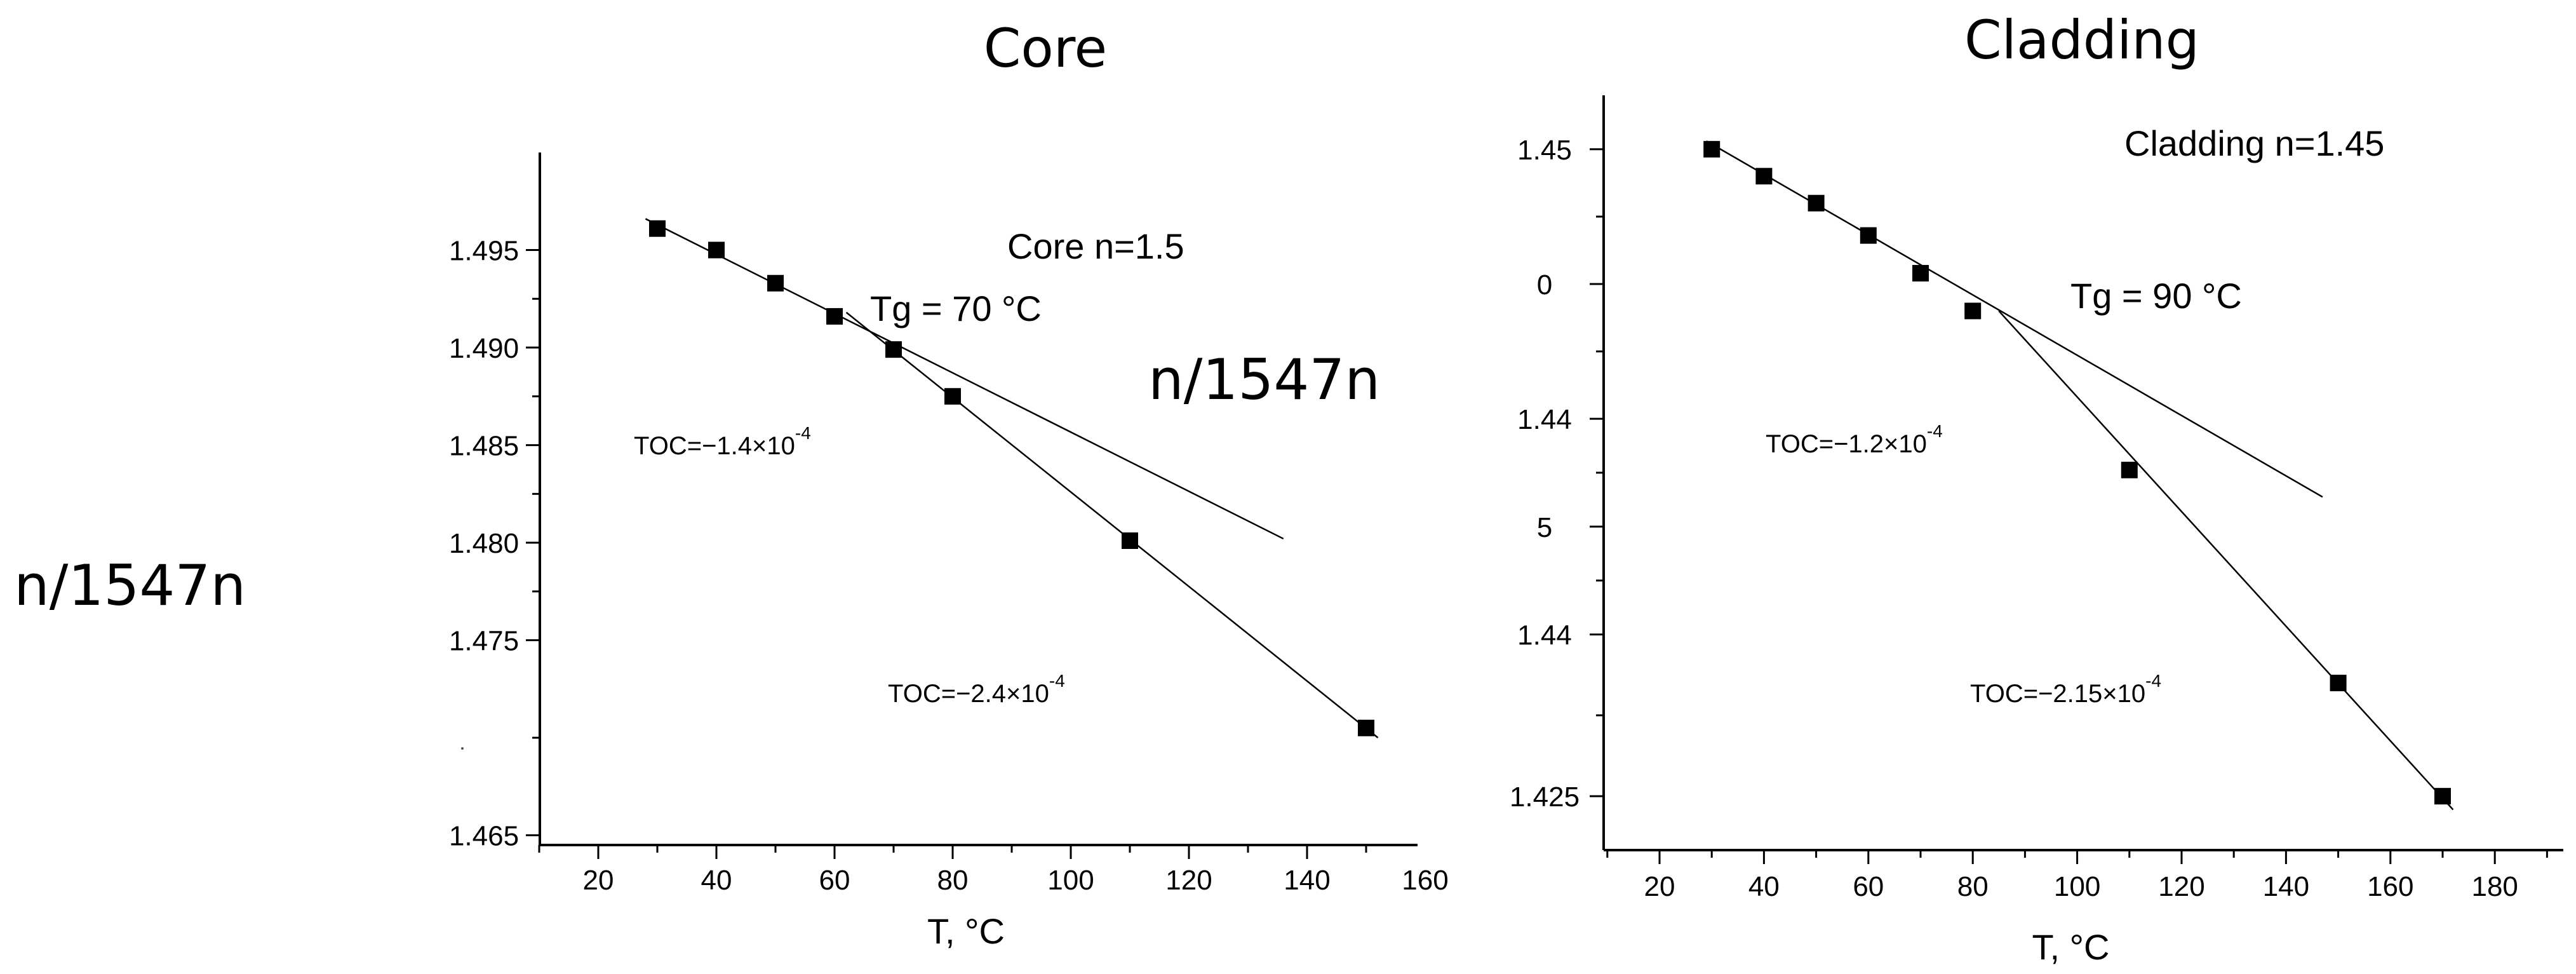  What do you see at coordinates (484, 348) in the screenshot?
I see `y-tick-label: 1.490` at bounding box center [484, 348].